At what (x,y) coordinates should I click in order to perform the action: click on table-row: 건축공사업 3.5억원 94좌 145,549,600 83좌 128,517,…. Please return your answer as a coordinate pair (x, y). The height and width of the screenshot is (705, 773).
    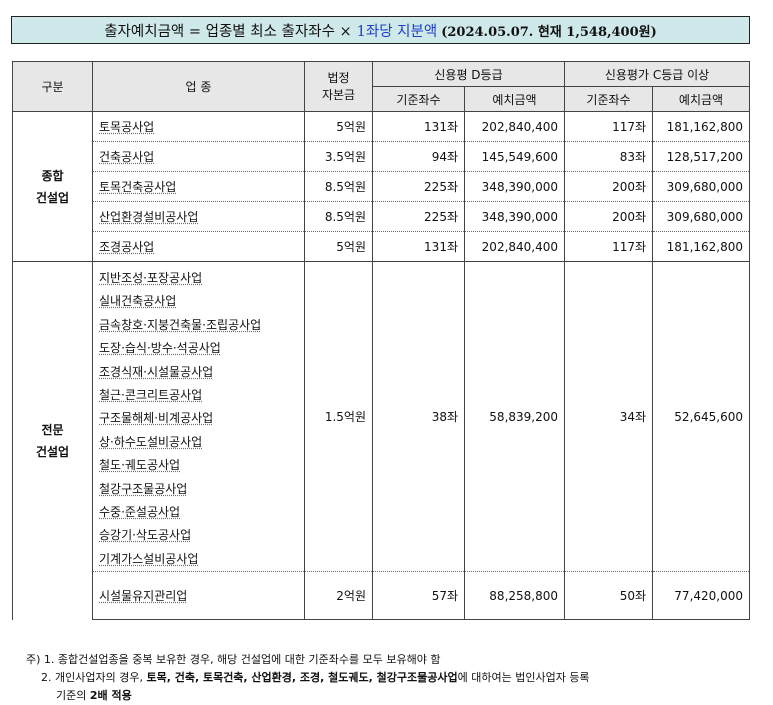
    Looking at the image, I should click on (382, 156).